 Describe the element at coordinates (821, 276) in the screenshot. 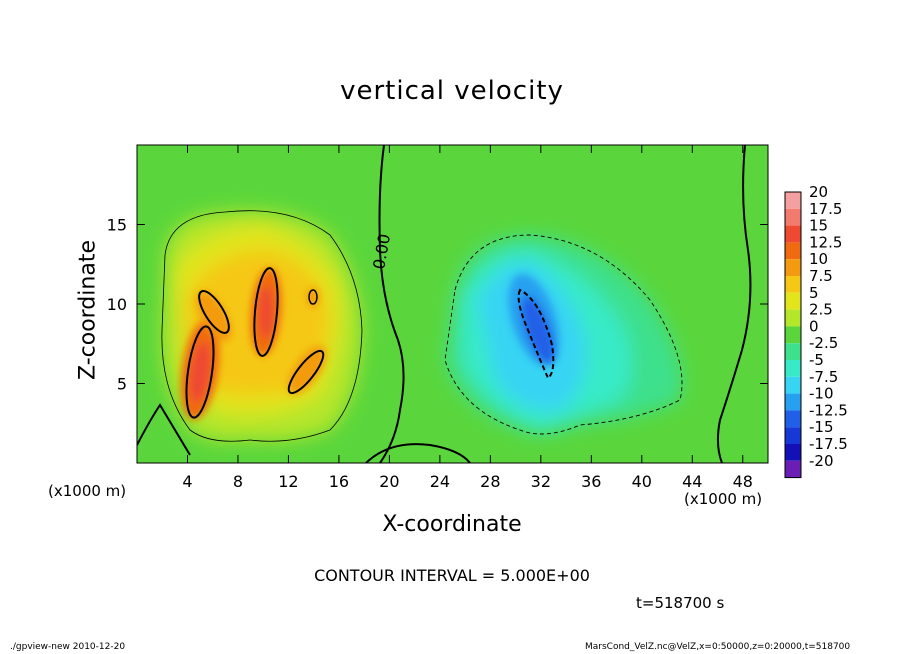

I see `colorbar-label: 7.5` at that location.